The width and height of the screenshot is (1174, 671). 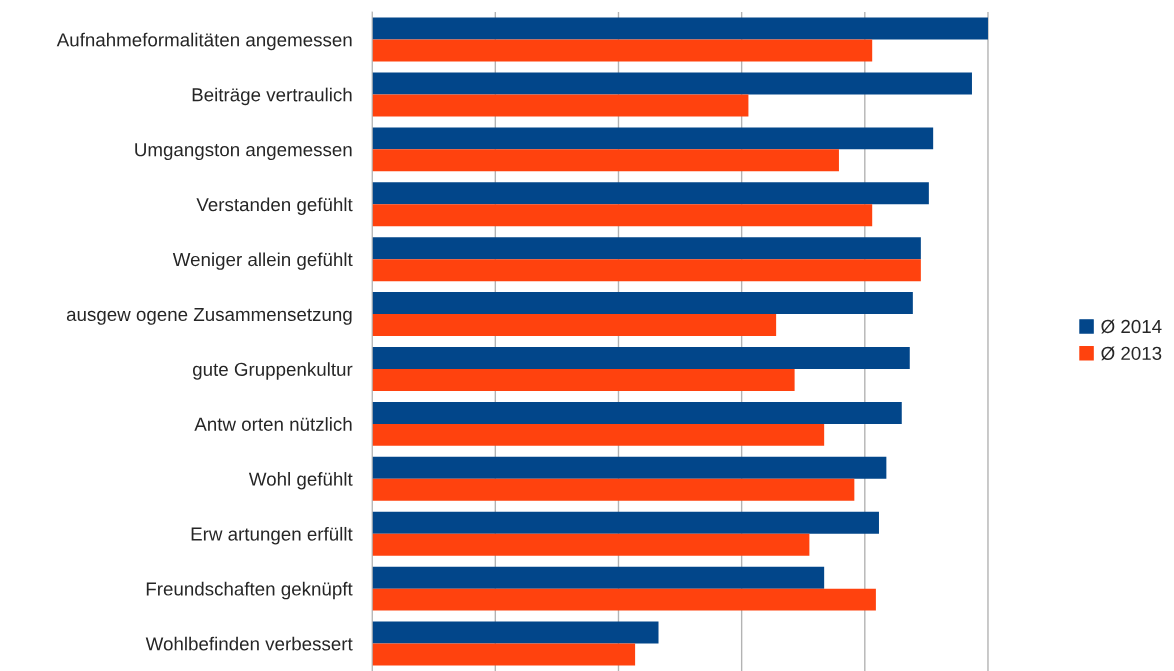 I want to click on y-tick-label: Umgangston angemessen, so click(x=243, y=152).